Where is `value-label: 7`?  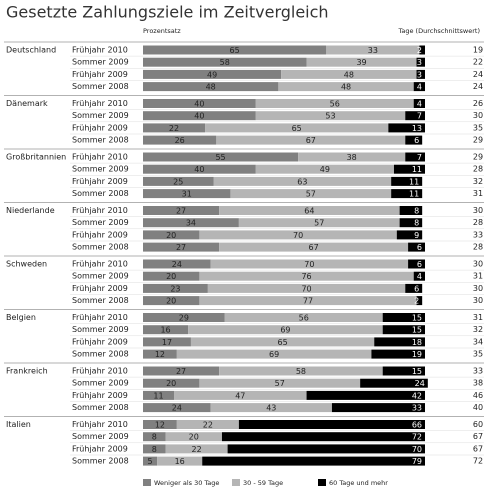 value-label: 7 is located at coordinates (419, 116).